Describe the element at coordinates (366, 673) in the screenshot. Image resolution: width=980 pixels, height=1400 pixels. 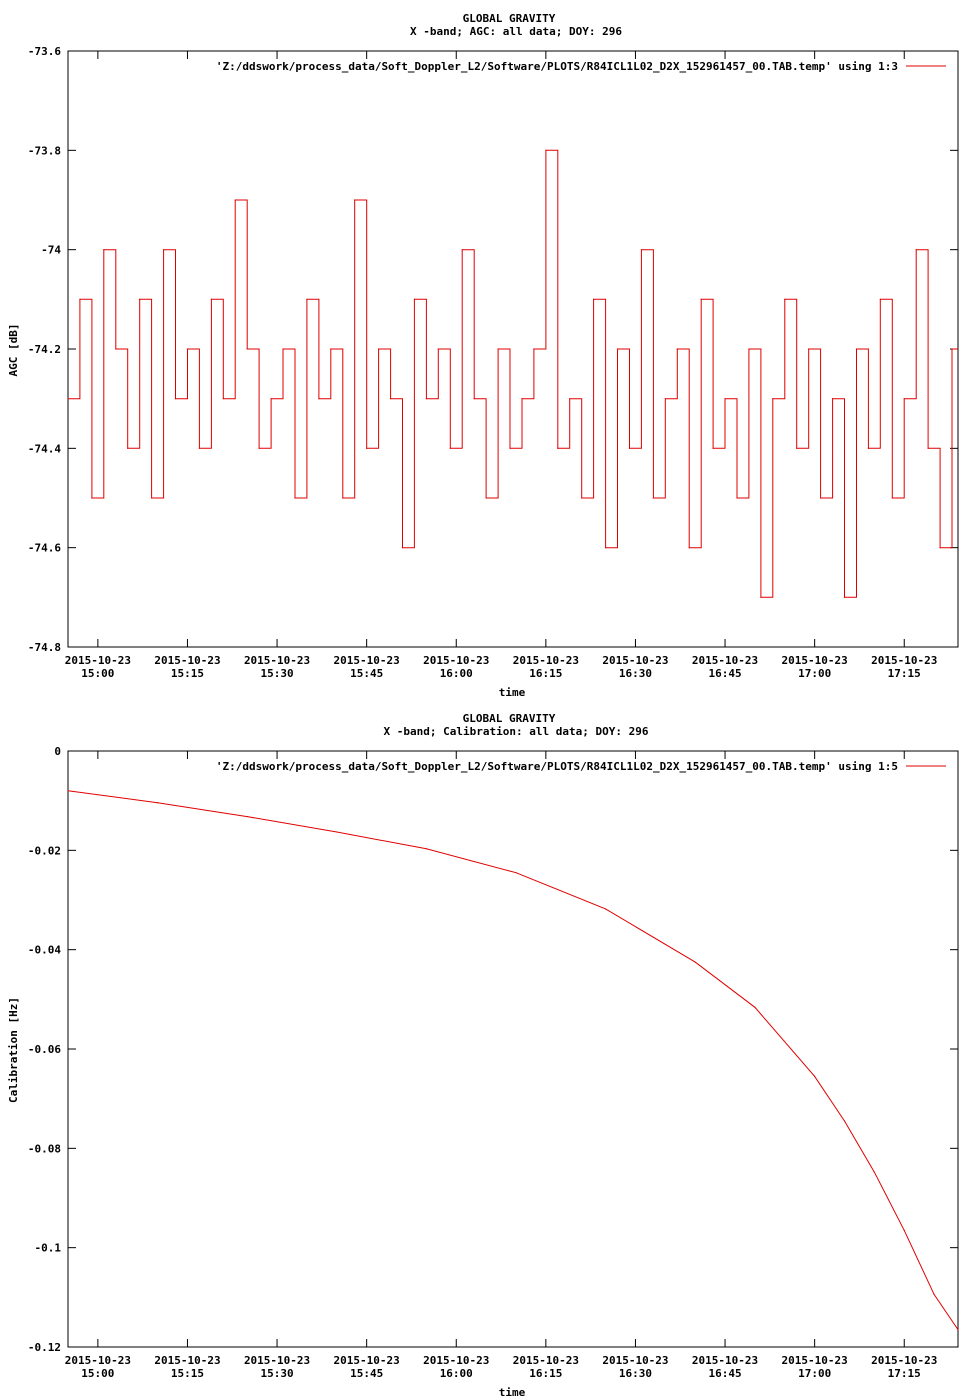
I see `x-tick-time-label: 15:45` at that location.